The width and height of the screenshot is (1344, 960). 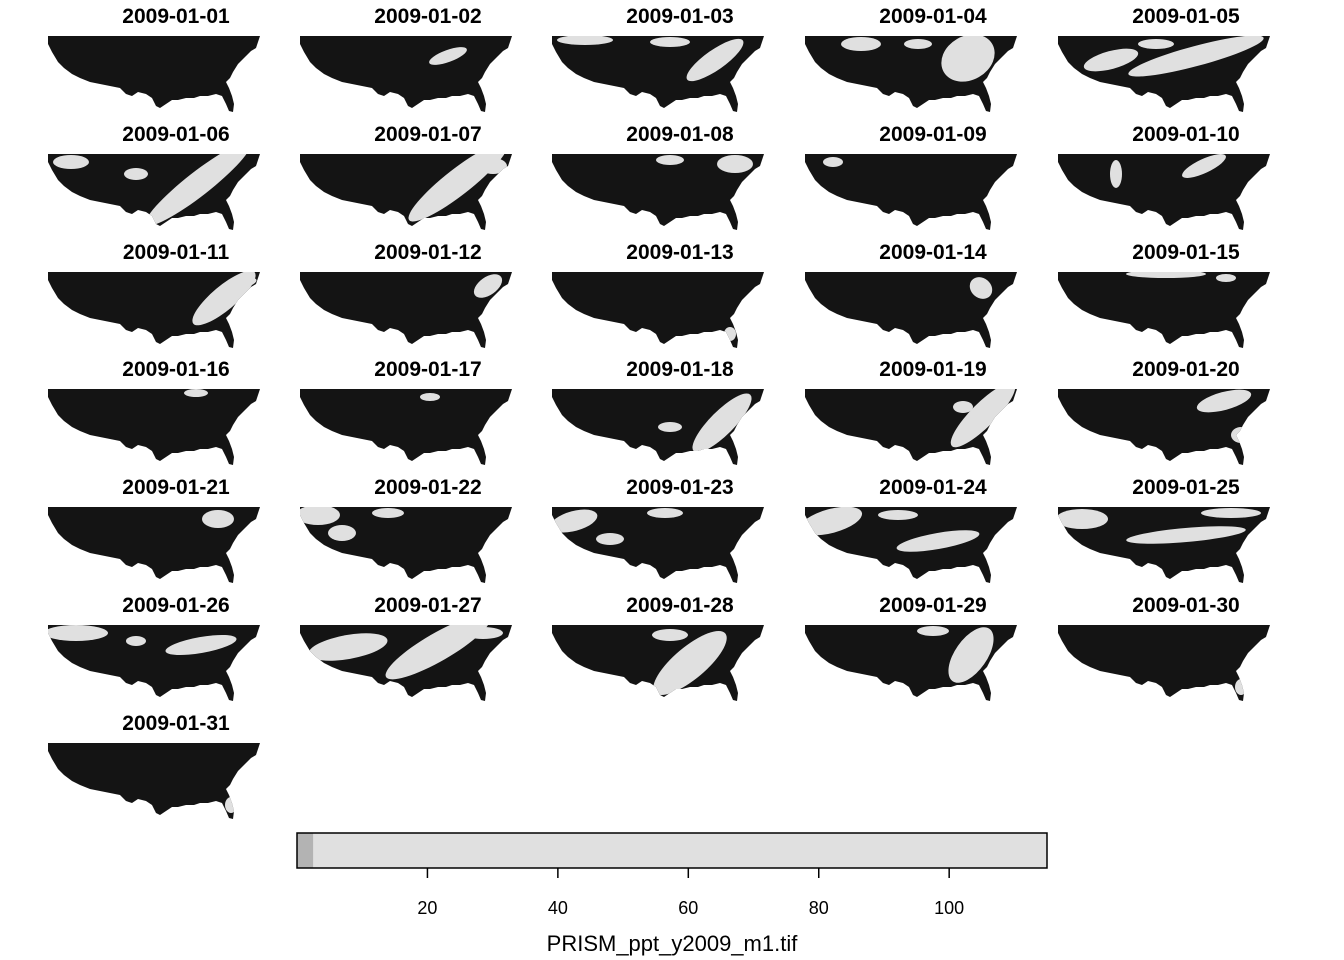 I want to click on panel-title: 2009-01-05, so click(x=1186, y=16).